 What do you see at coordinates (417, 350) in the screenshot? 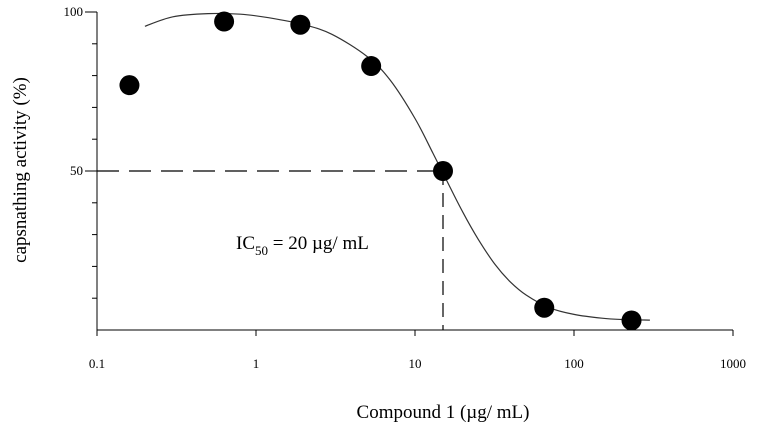
I see `x-ticks: 0.1 1 10 100 1000` at bounding box center [417, 350].